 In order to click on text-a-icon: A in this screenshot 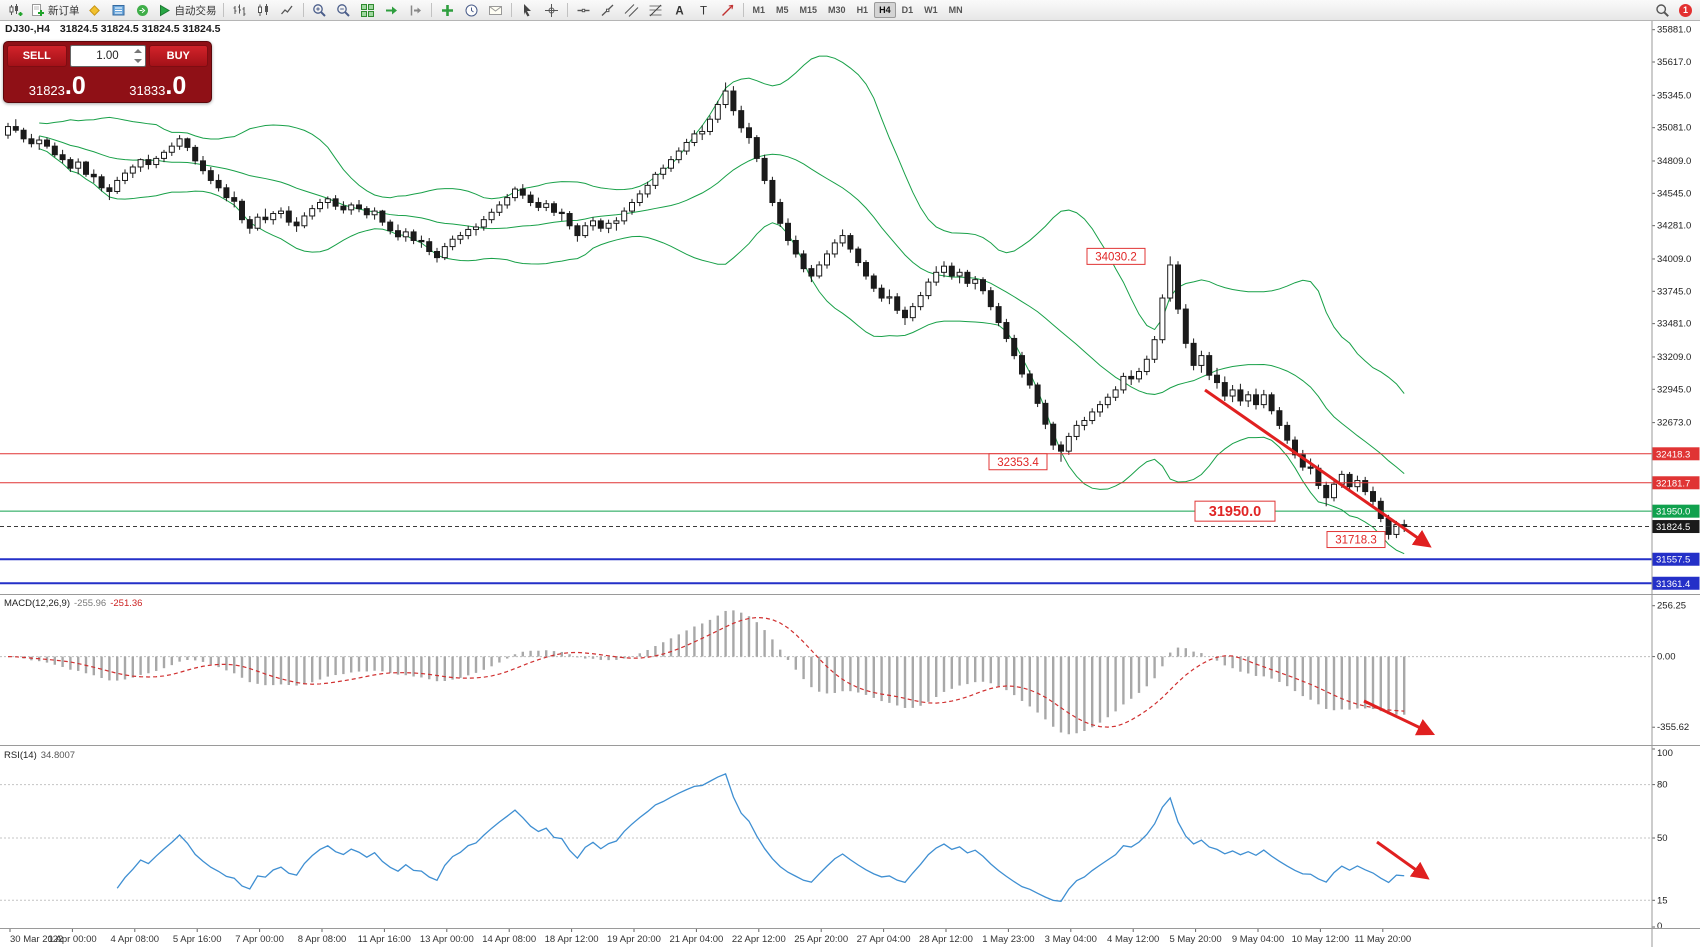, I will do `click(679, 11)`.